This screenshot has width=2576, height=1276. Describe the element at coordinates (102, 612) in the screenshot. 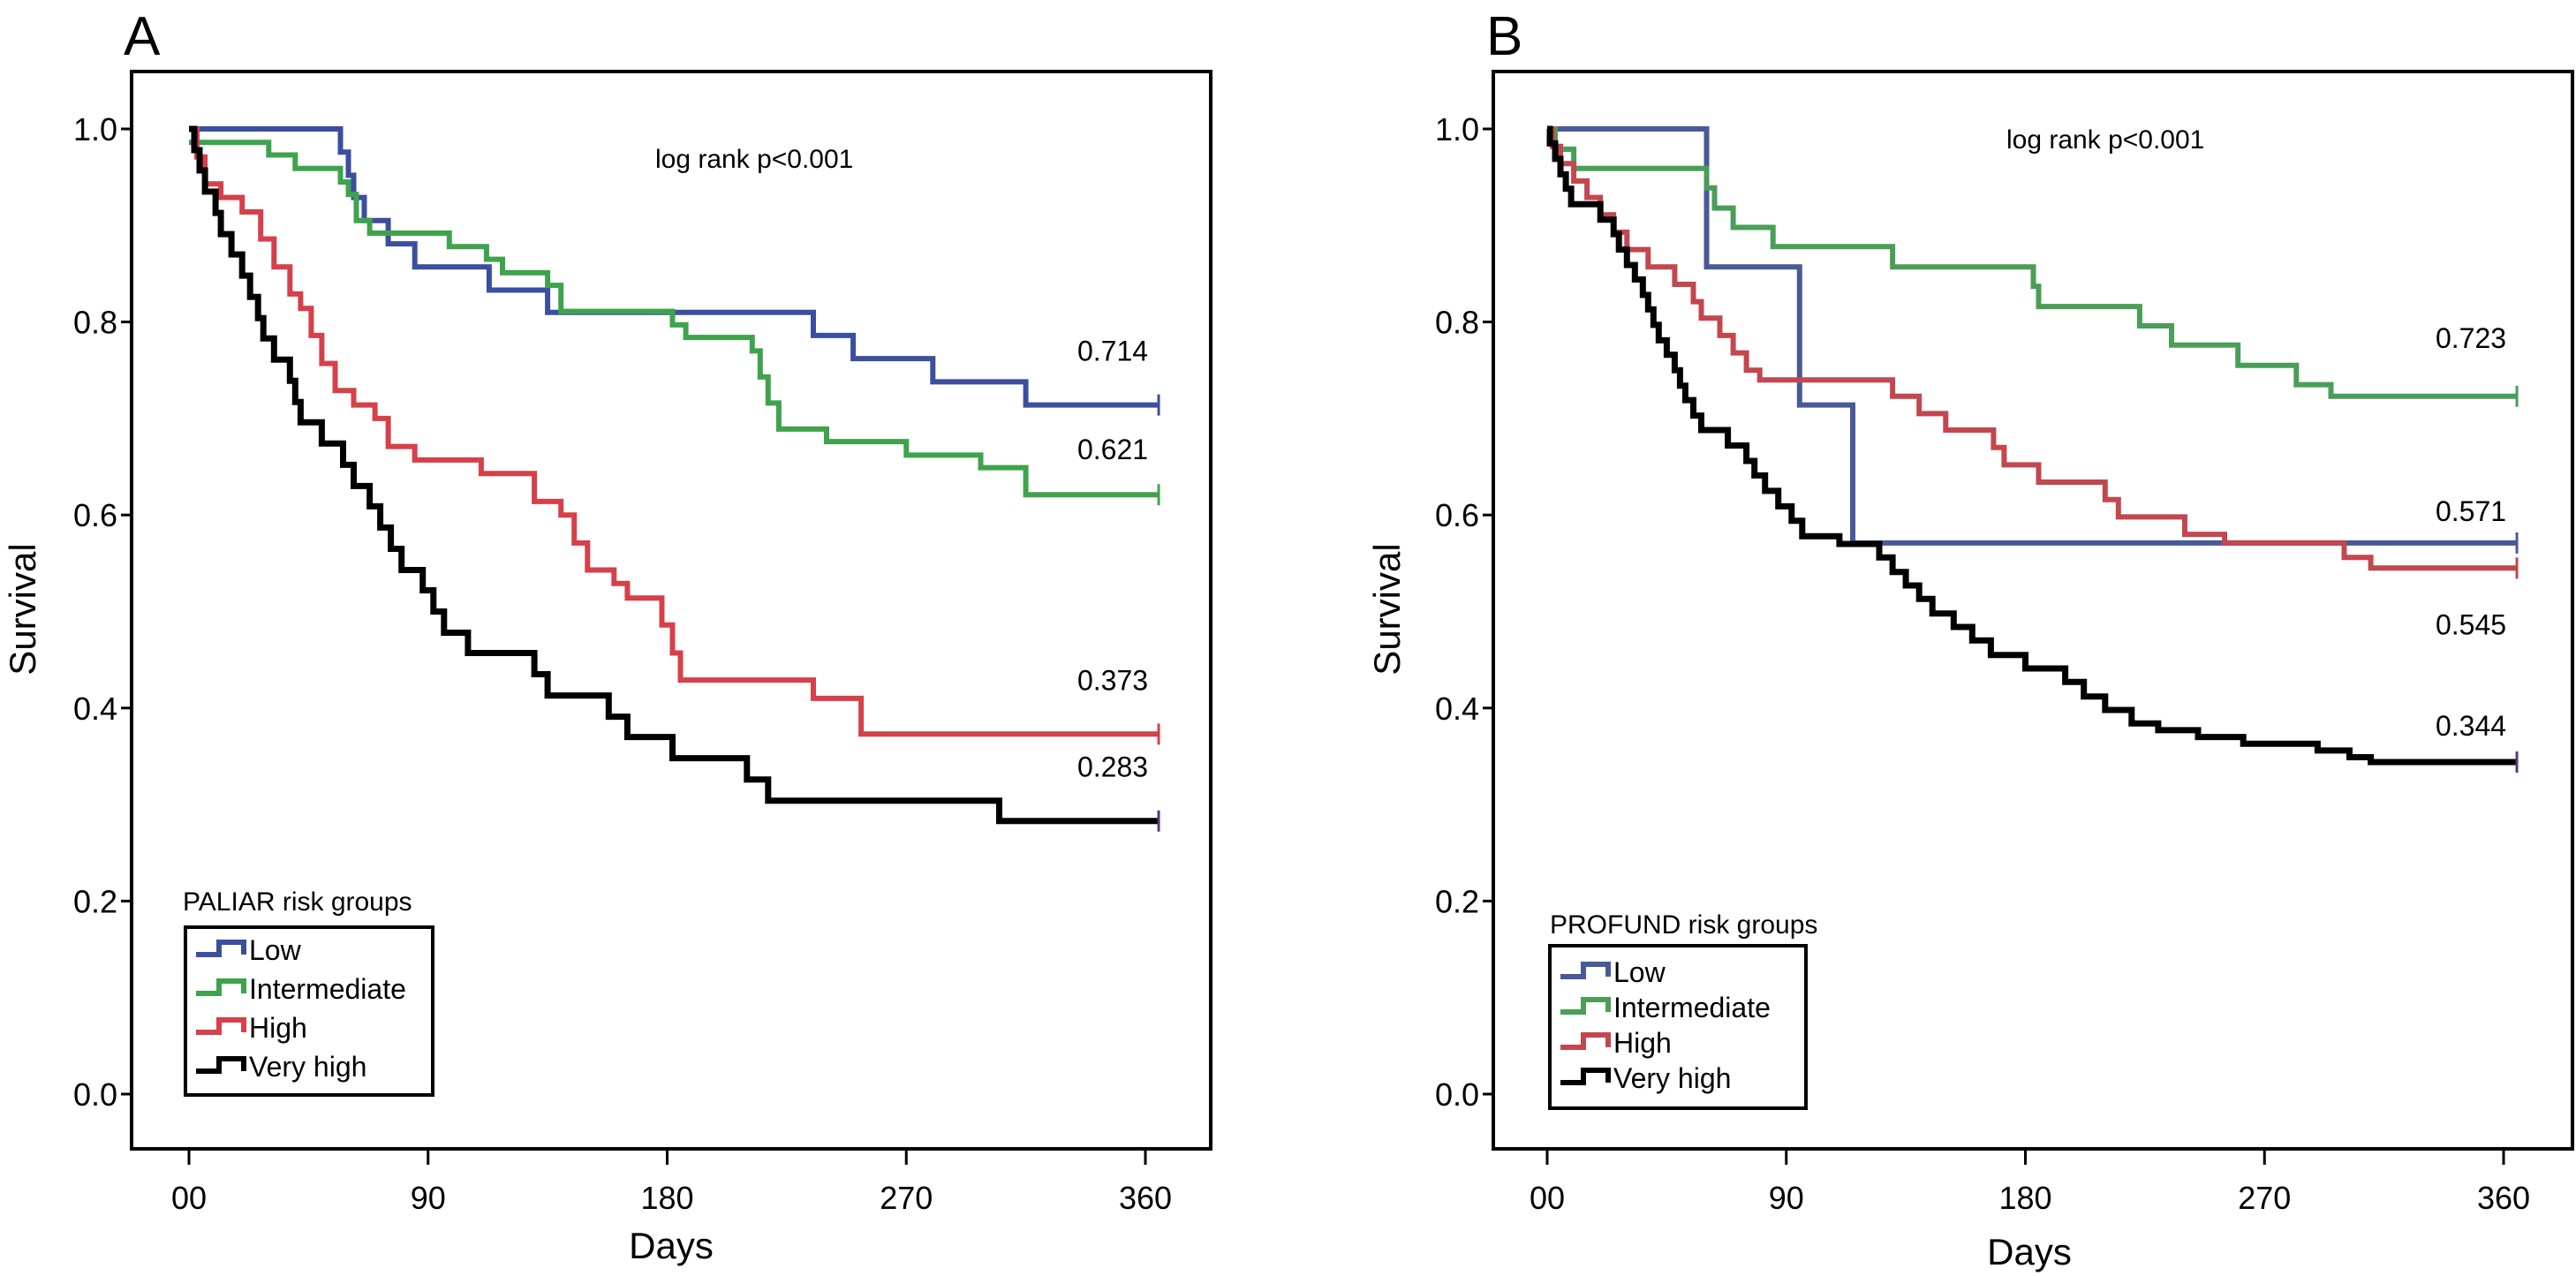

I see `y-axis-a: 0.0 0.2 0.4 0.6 0.8 1.0` at that location.